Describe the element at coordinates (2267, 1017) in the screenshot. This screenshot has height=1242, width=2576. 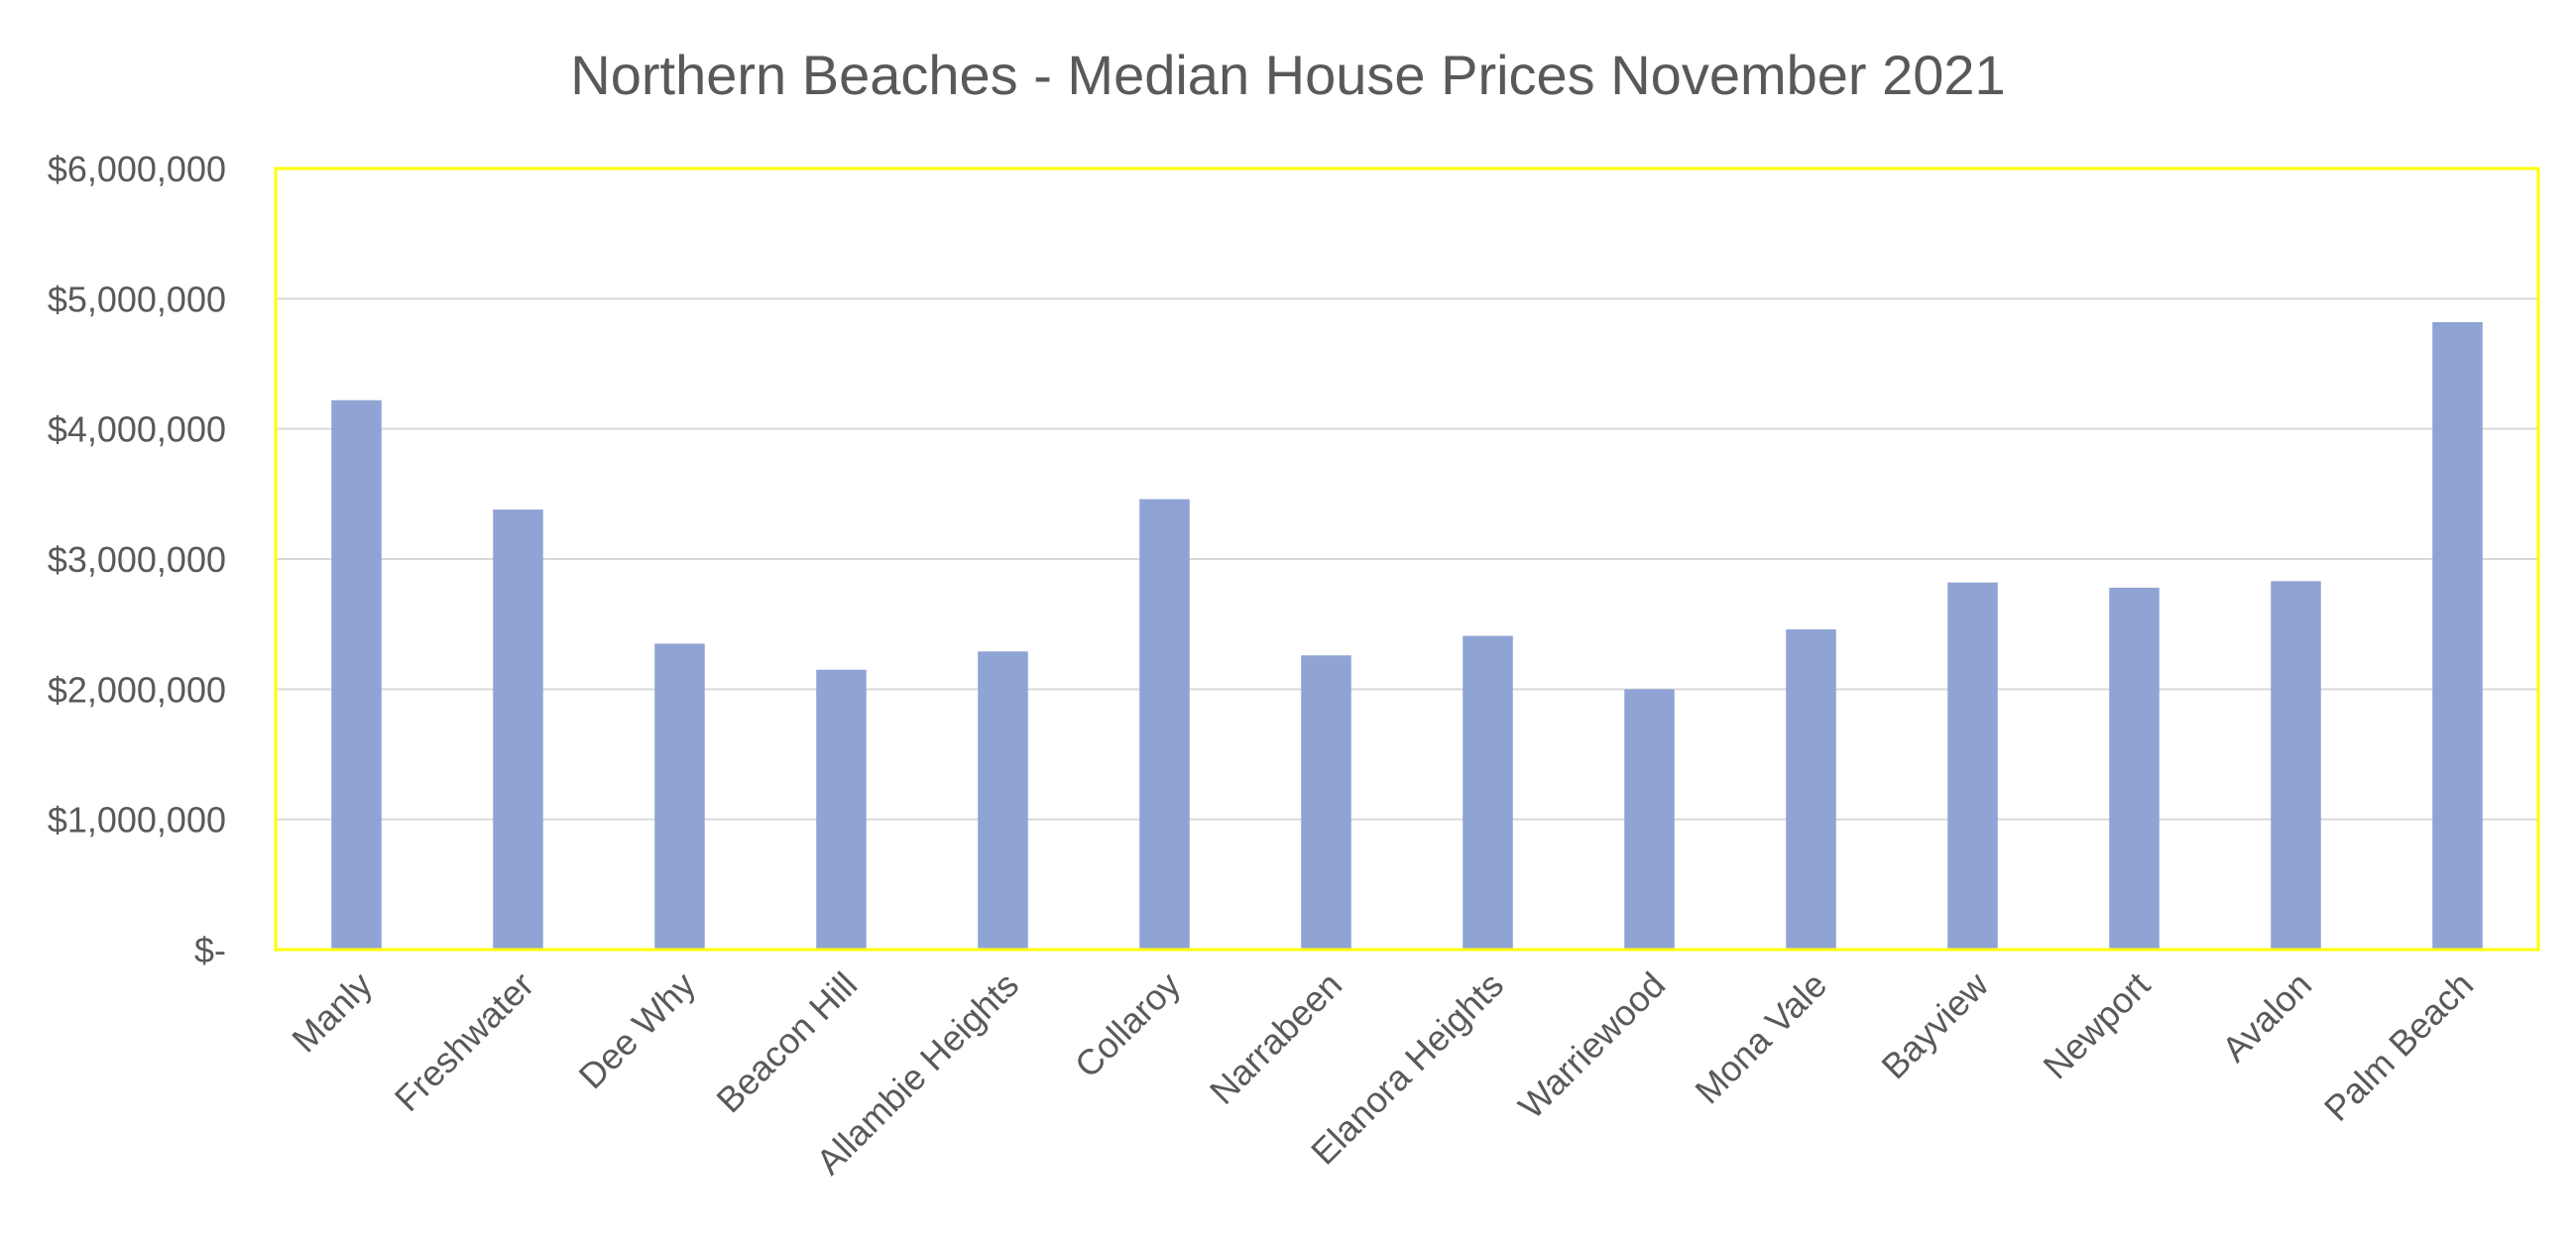
I see `x-tick-label: Avalon` at that location.